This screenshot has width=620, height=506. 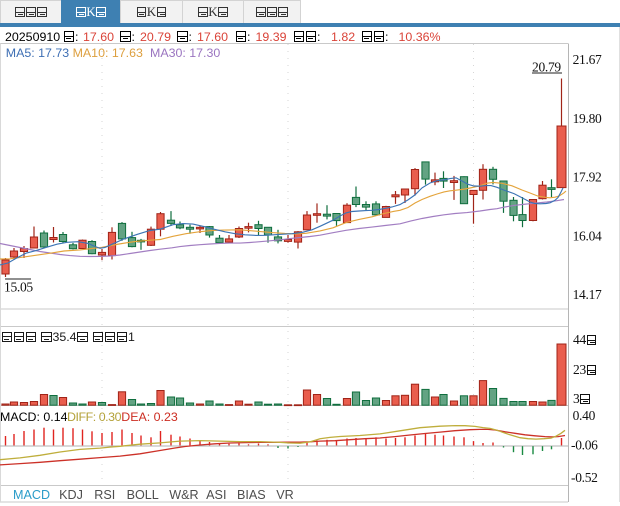 I want to click on svg-text: 20.79, so click(x=546, y=67).